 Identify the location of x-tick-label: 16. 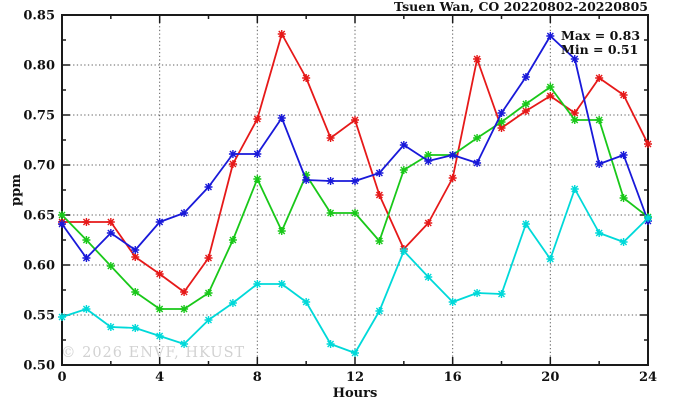
(453, 377).